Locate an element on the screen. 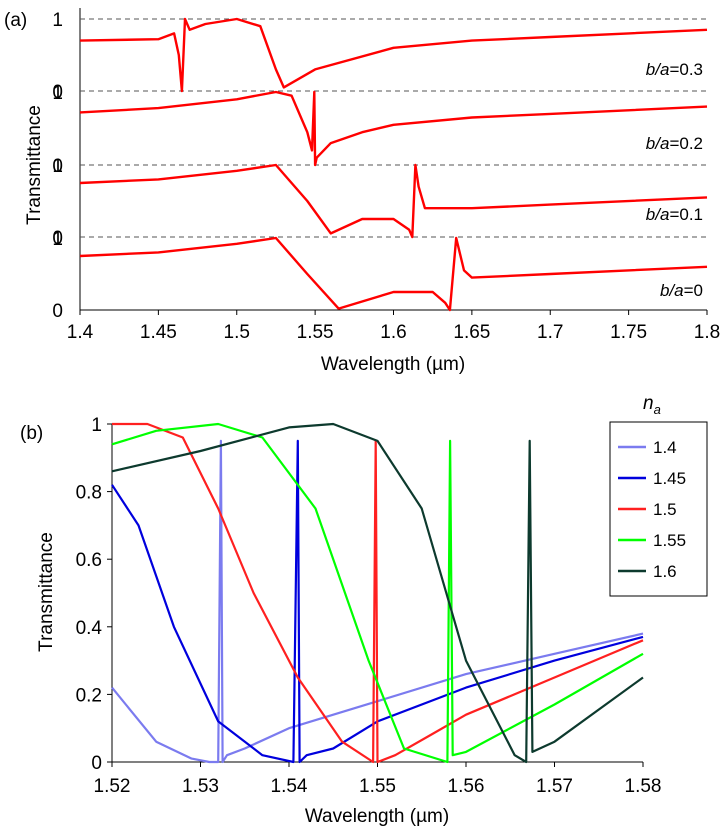 This screenshot has height=832, width=721. panel-b-x-tick-label: 1.55 is located at coordinates (377, 786).